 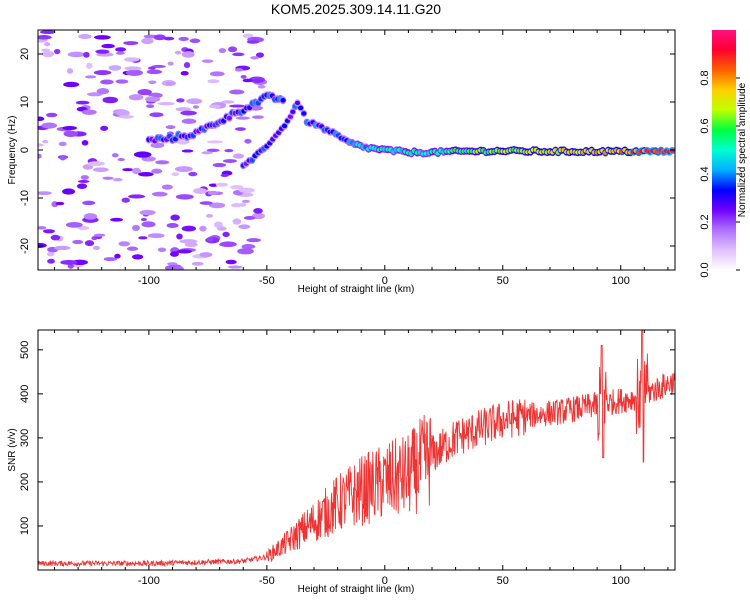 What do you see at coordinates (503, 281) in the screenshot?
I see `x-tick-label: 50` at bounding box center [503, 281].